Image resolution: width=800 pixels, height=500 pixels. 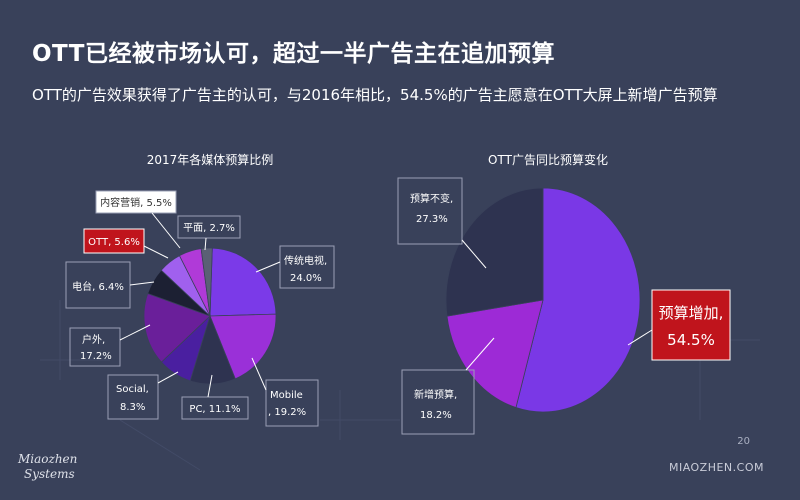 I want to click on label-social-name: Social,, so click(x=132, y=389).